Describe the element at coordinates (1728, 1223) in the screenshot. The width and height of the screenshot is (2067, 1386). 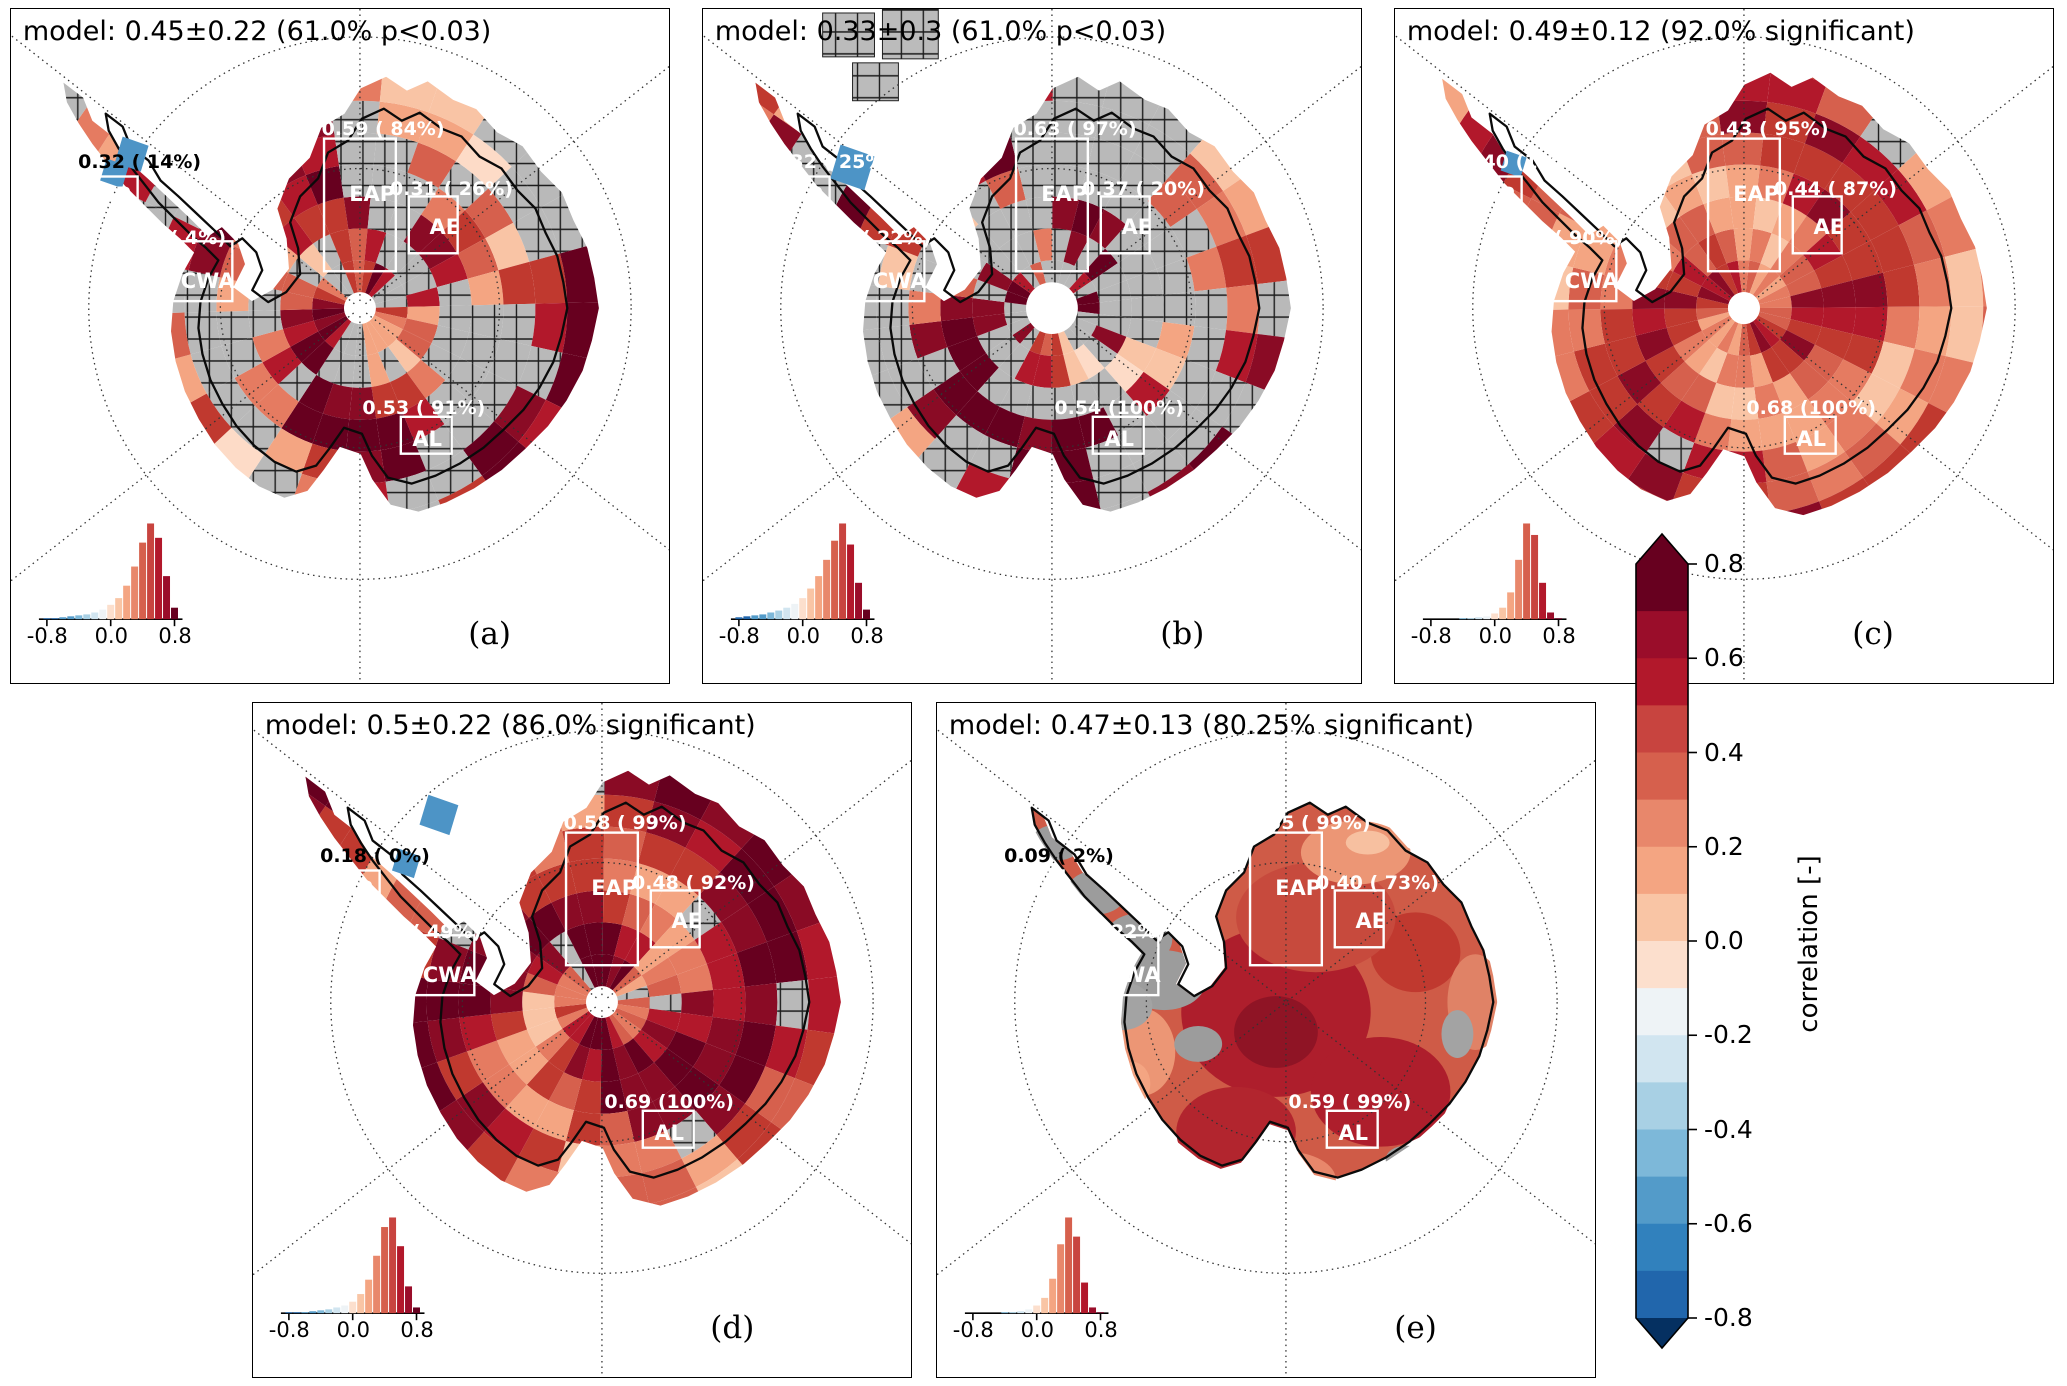
I see `colorbar-tick: -0.6` at that location.